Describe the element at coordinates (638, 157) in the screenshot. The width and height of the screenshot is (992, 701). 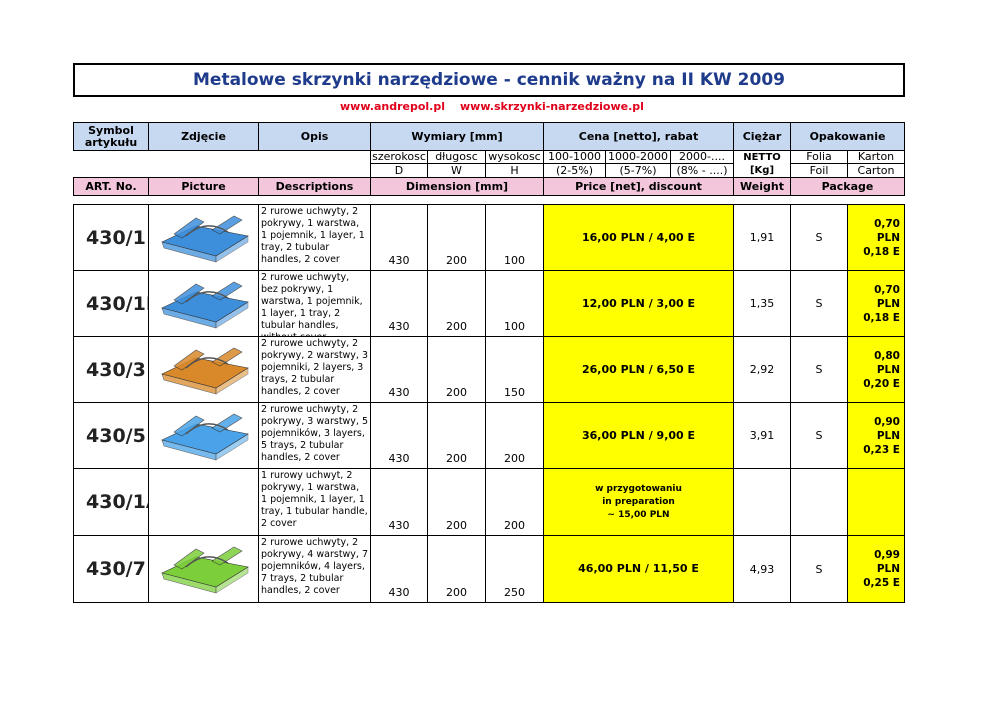
I see `sub-header: 1000-2000` at that location.